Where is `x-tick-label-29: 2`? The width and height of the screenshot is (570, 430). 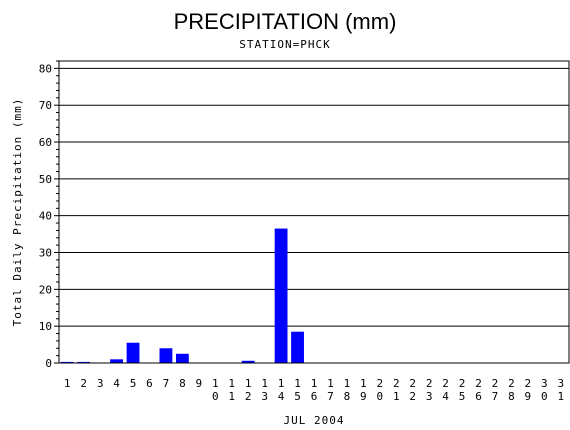
x-tick-label-29: 2 is located at coordinates (528, 383).